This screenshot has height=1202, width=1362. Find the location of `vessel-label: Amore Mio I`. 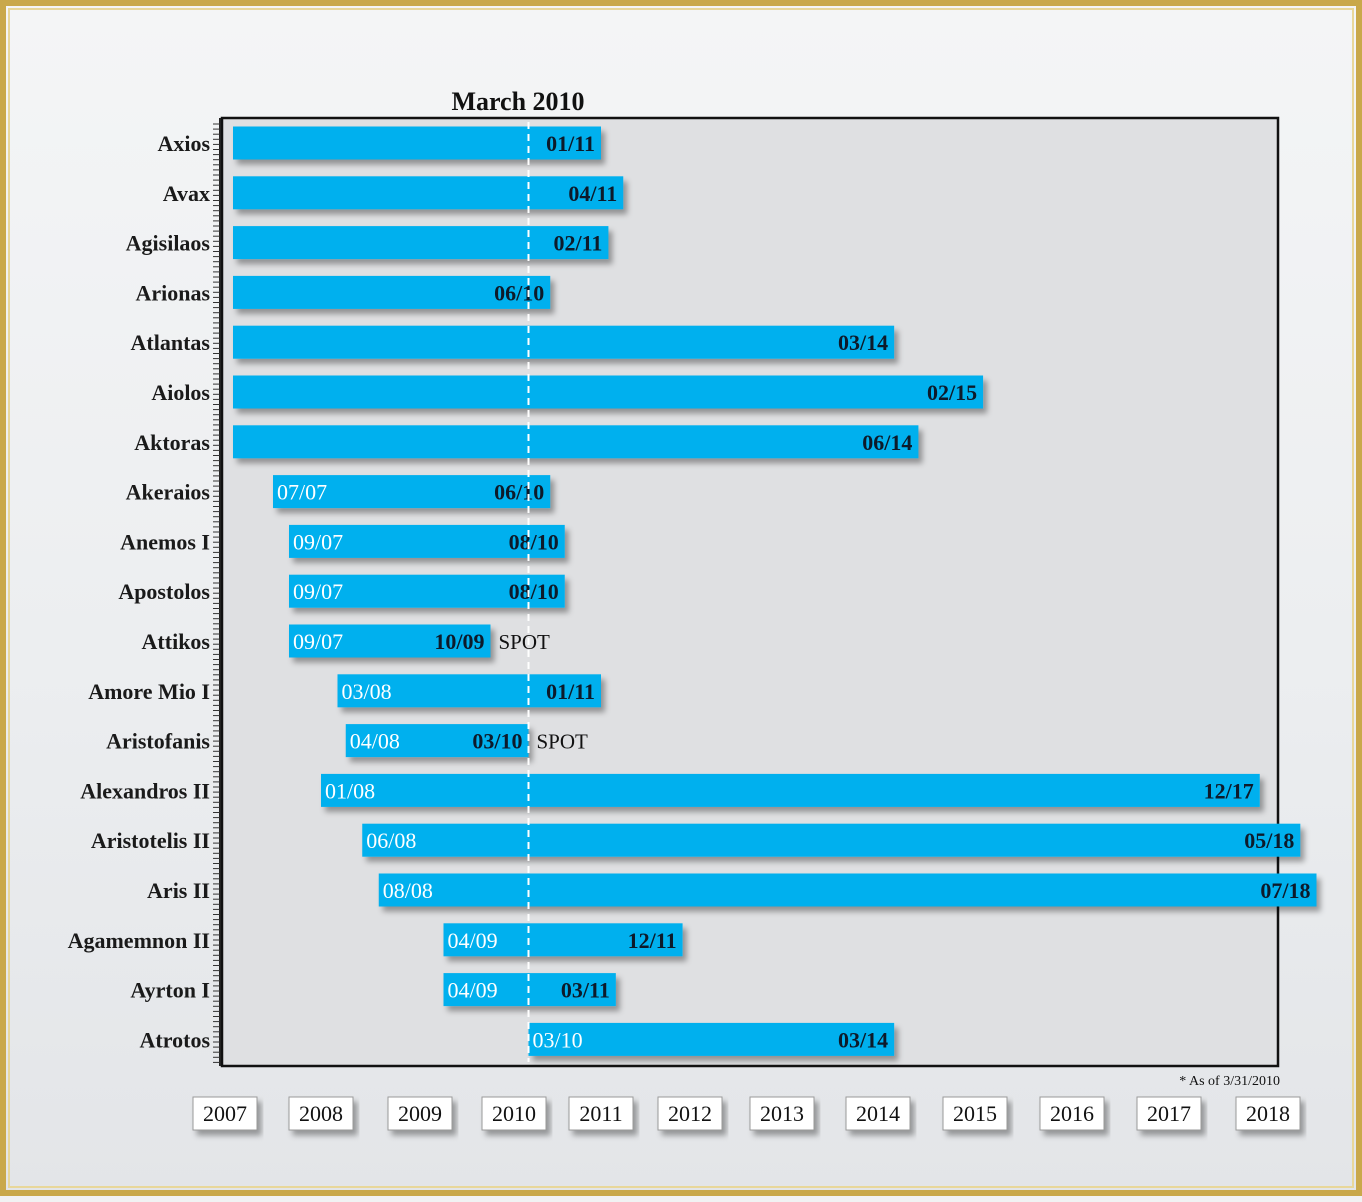

vessel-label: Amore Mio I is located at coordinates (149, 691).